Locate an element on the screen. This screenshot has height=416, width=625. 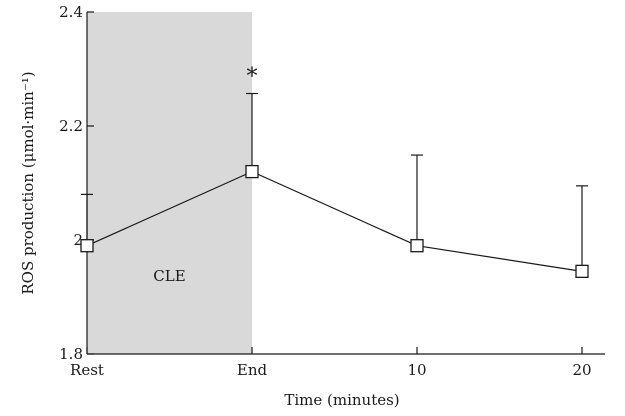
x-tick-label: End is located at coordinates (252, 370).